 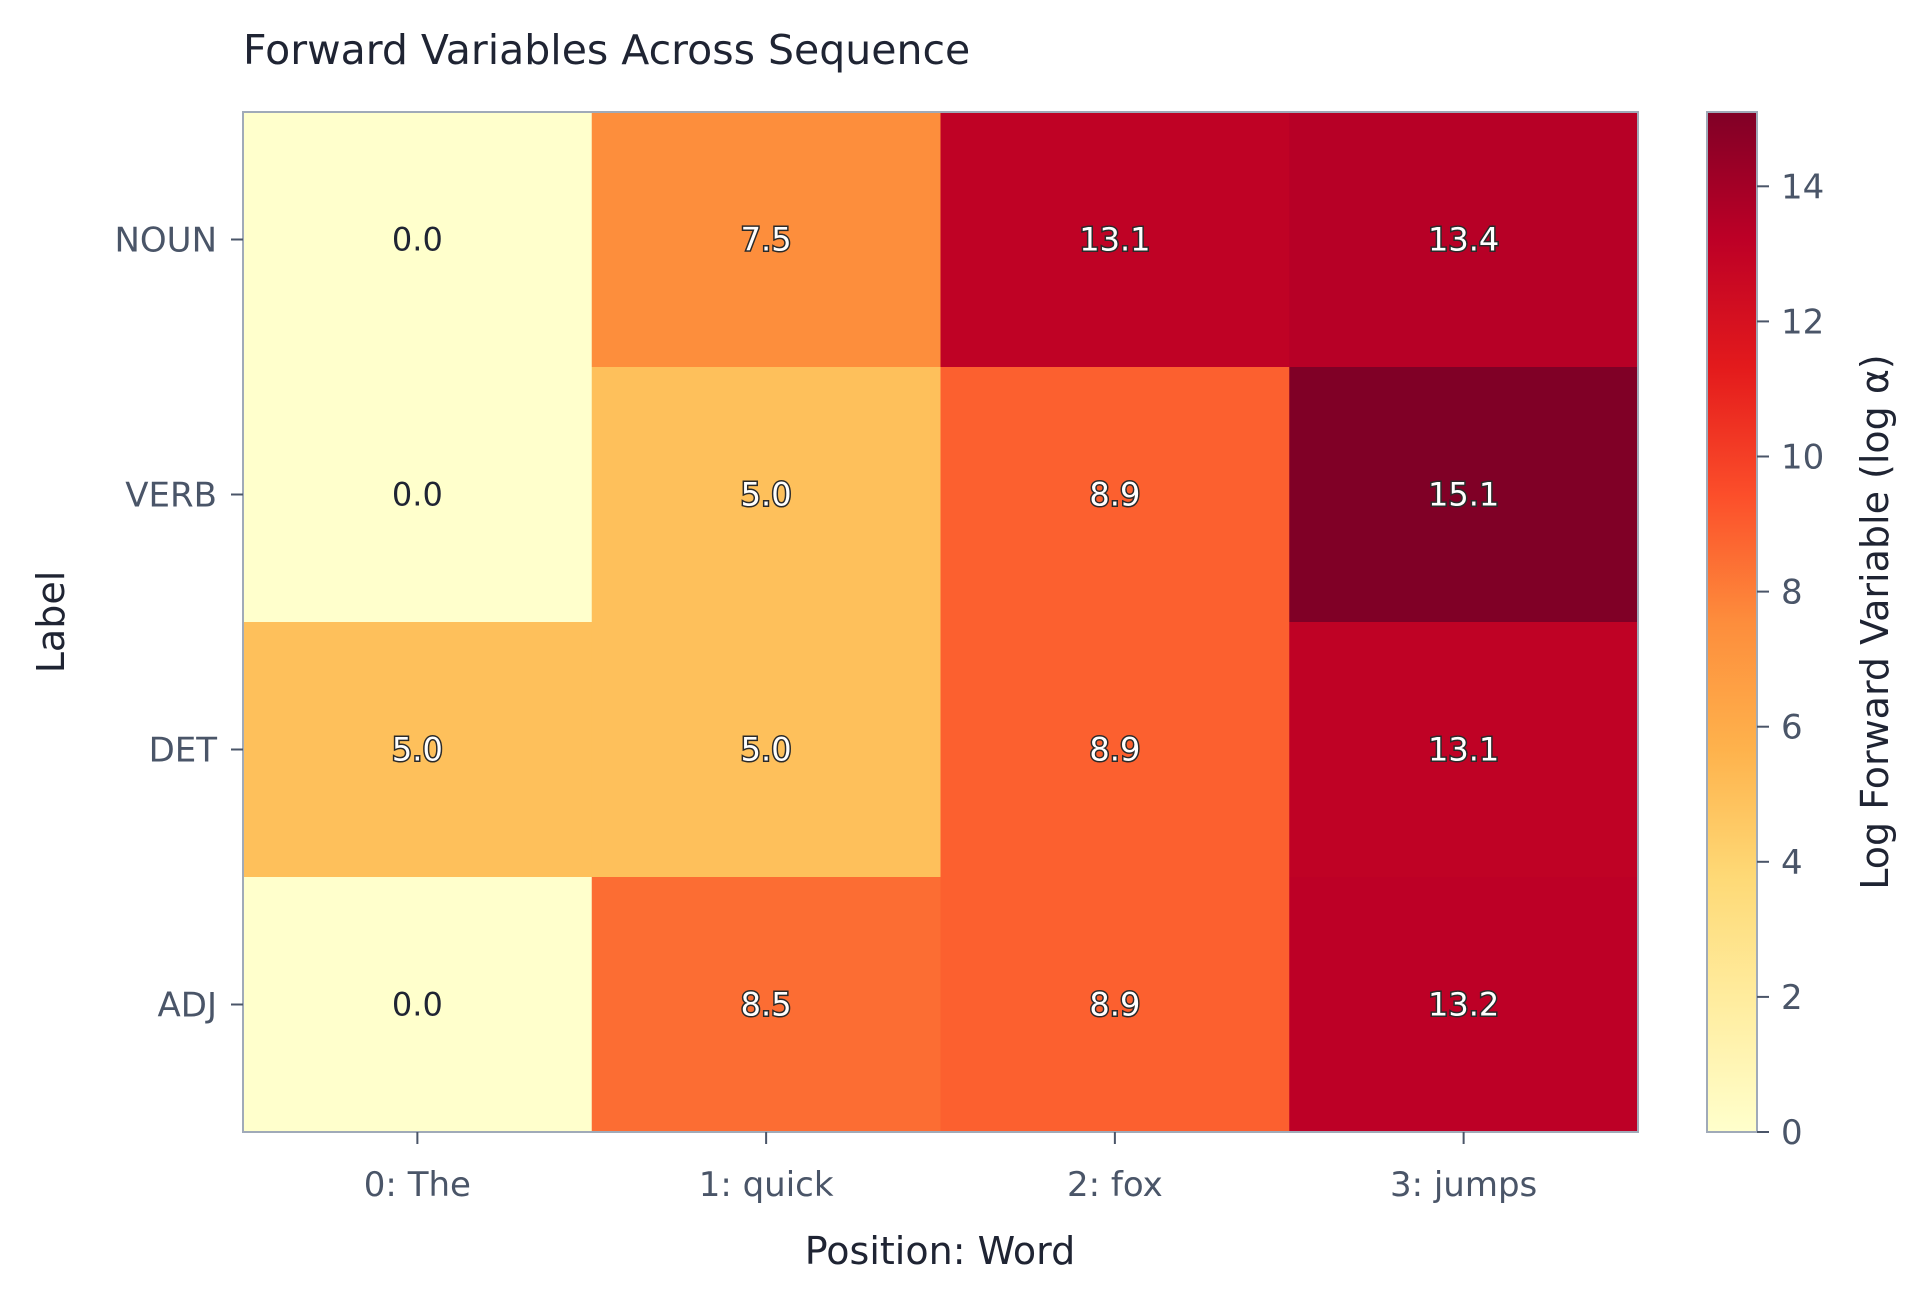 What do you see at coordinates (606, 50) in the screenshot?
I see `chart-title: Forward Variables Across Sequence` at bounding box center [606, 50].